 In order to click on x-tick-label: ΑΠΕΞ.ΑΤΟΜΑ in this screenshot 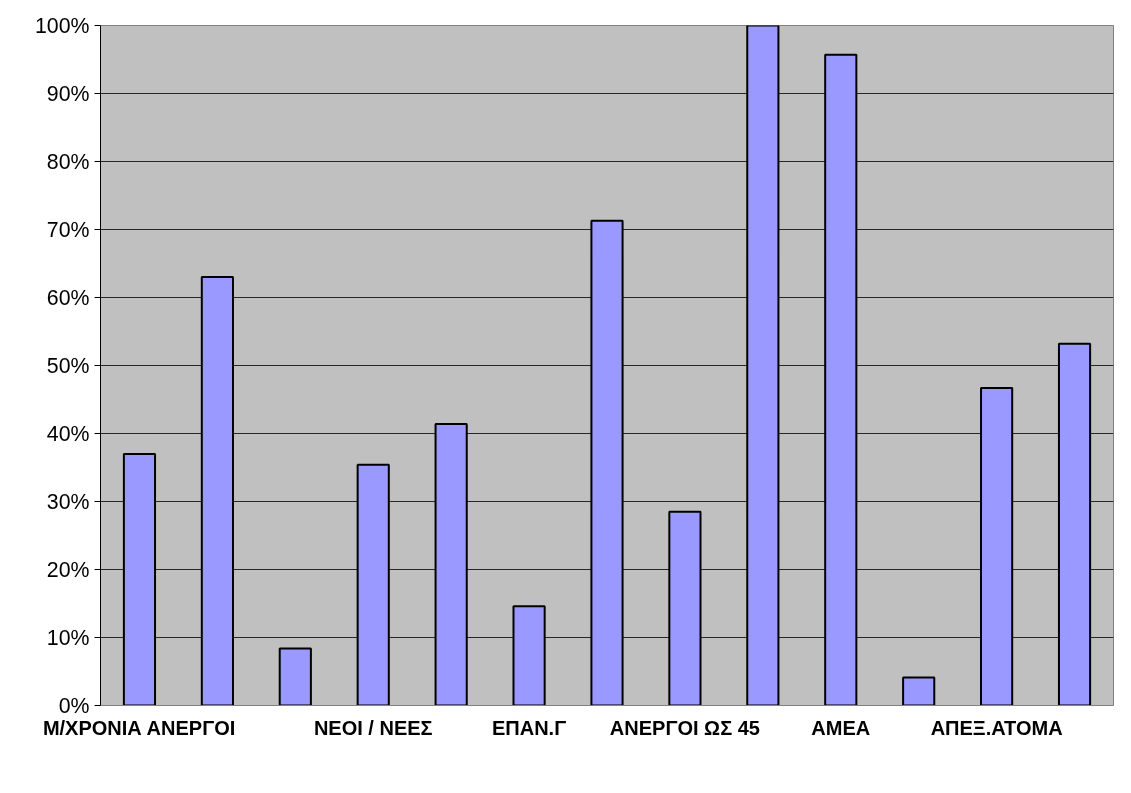, I will do `click(996, 727)`.